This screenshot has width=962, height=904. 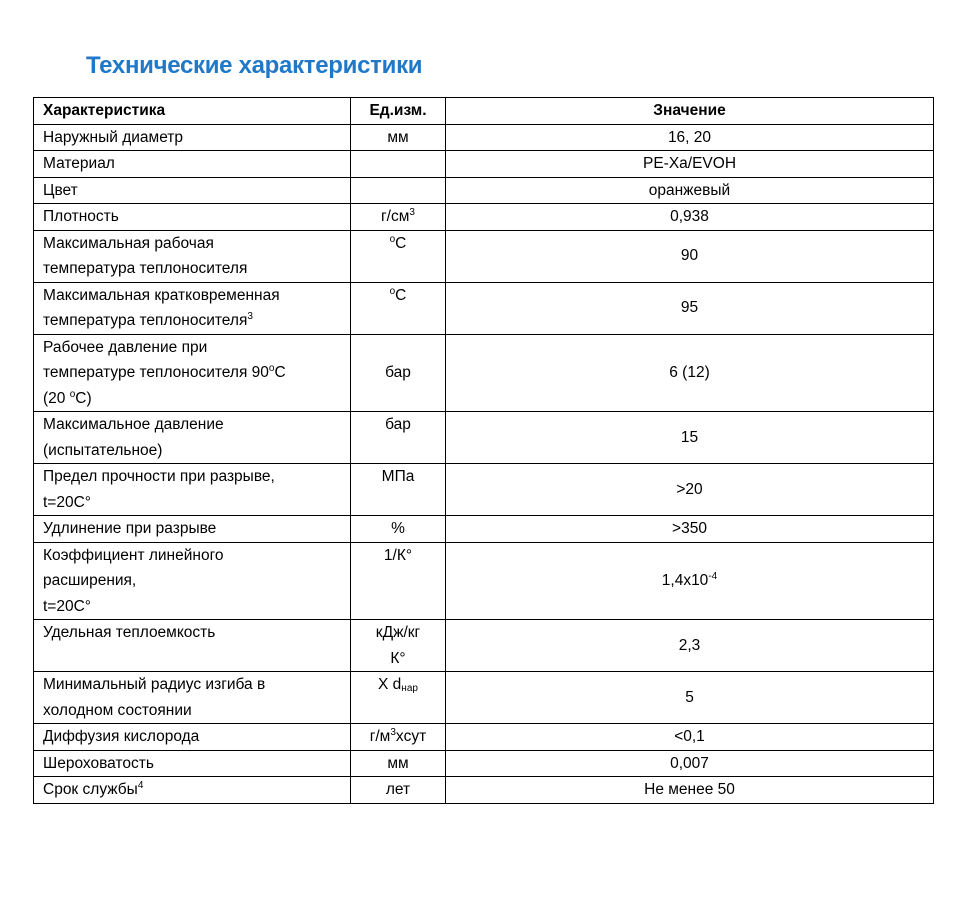 I want to click on cell-text: 0,938, so click(x=689, y=216).